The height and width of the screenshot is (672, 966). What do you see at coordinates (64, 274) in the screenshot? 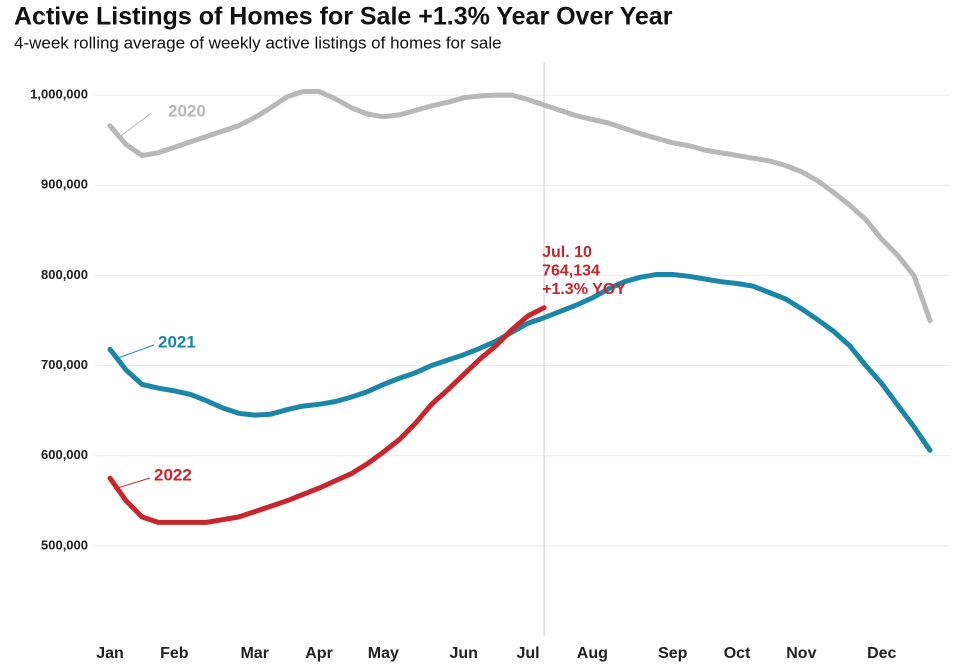
I see `y-tick-label: 800,000` at bounding box center [64, 274].